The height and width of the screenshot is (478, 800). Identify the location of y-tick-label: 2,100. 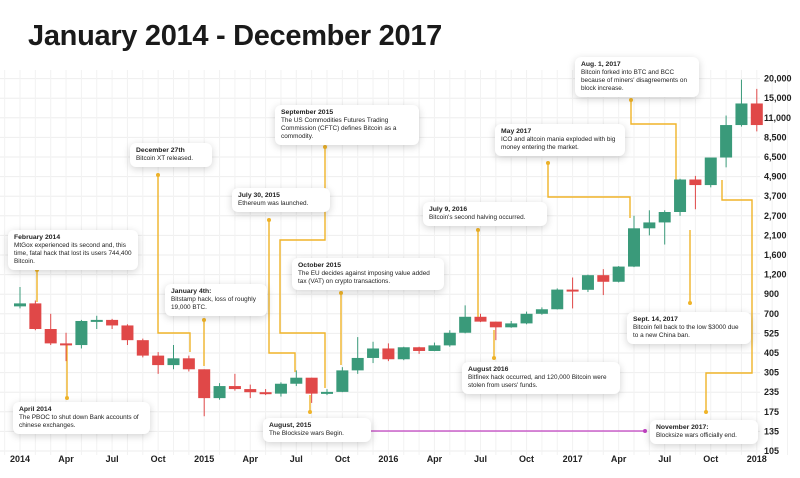
(775, 235).